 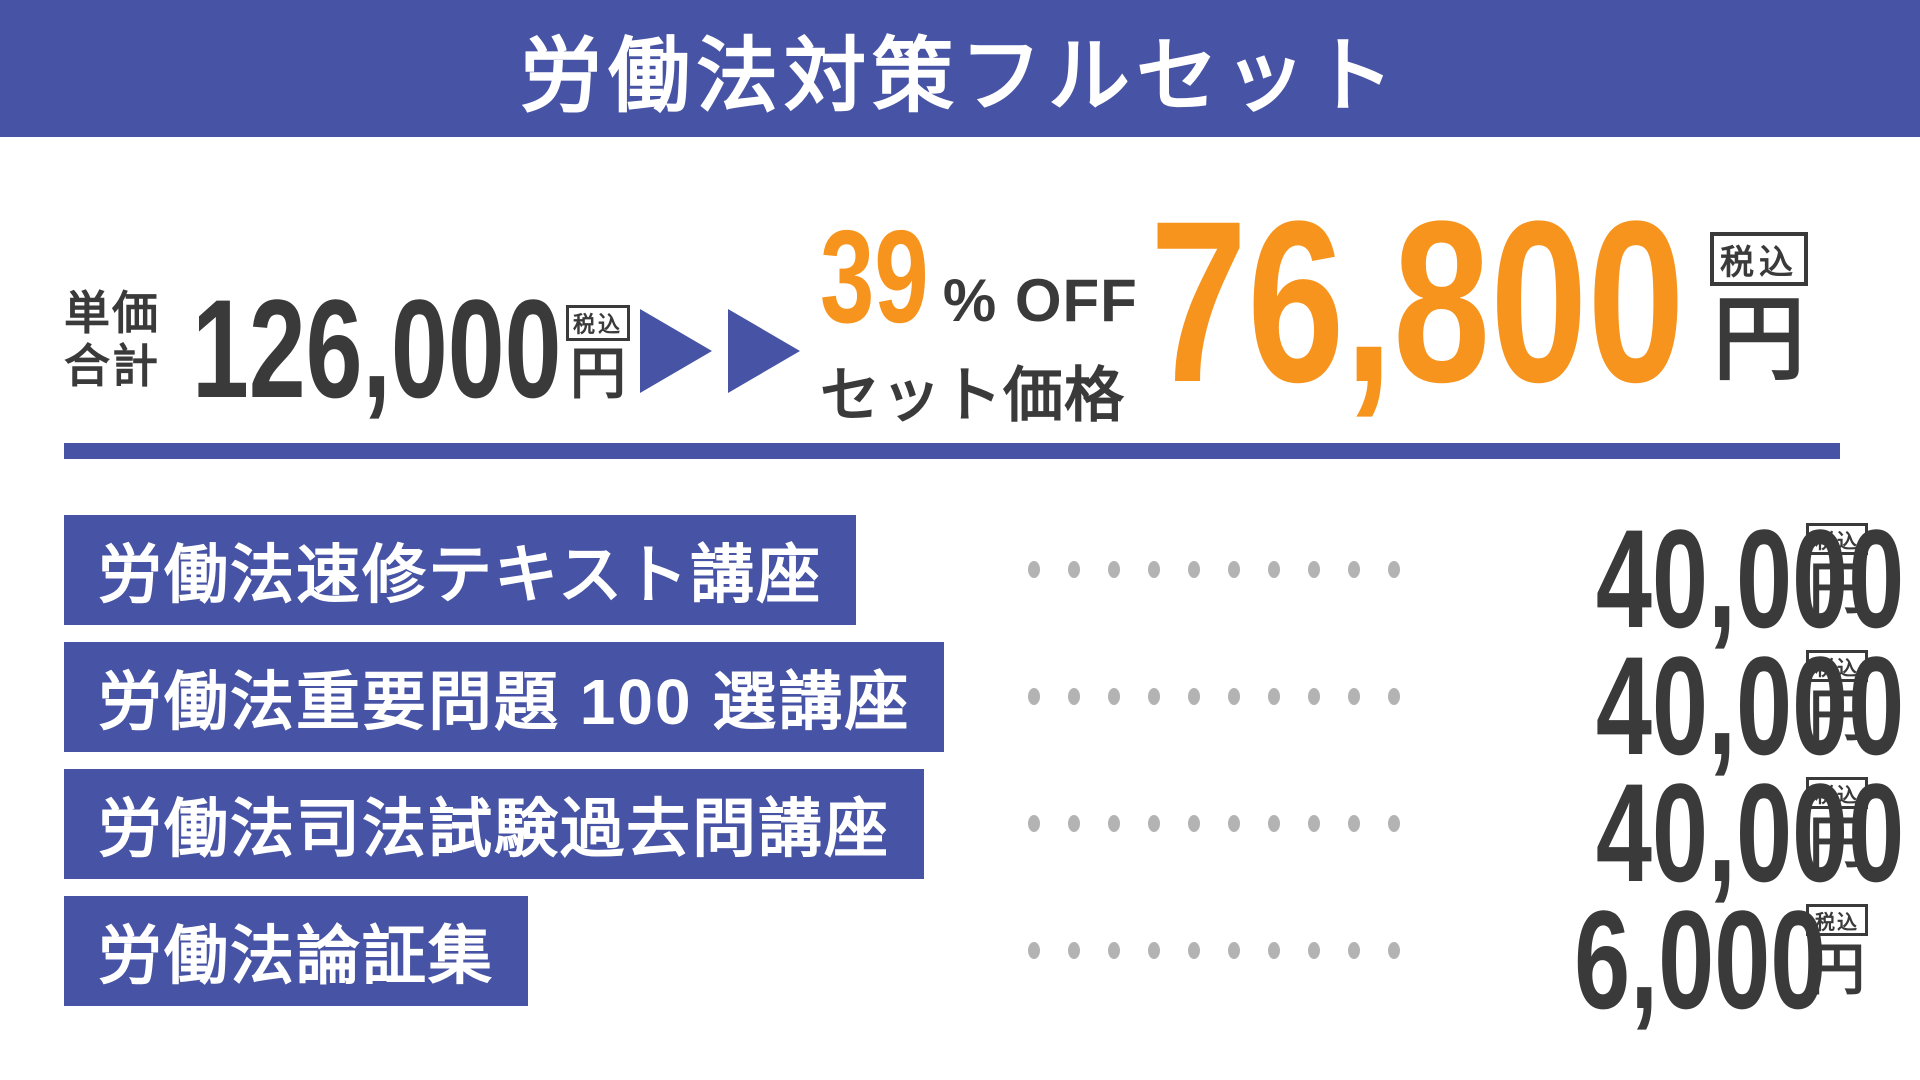 What do you see at coordinates (1040, 300) in the screenshot?
I see `discount-off-text: % OFF` at bounding box center [1040, 300].